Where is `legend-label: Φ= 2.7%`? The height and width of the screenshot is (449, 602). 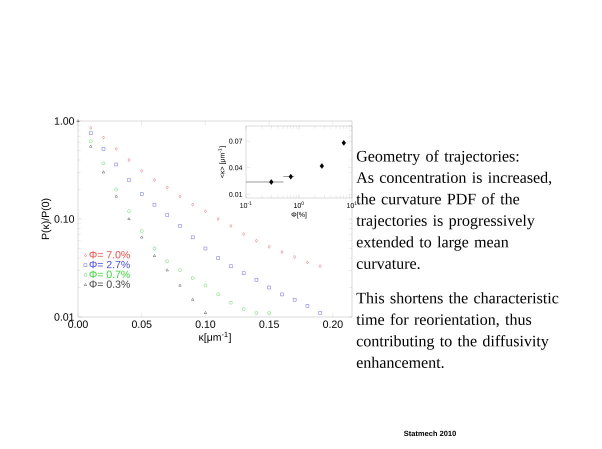
legend-label: Φ= 2.7% is located at coordinates (110, 264).